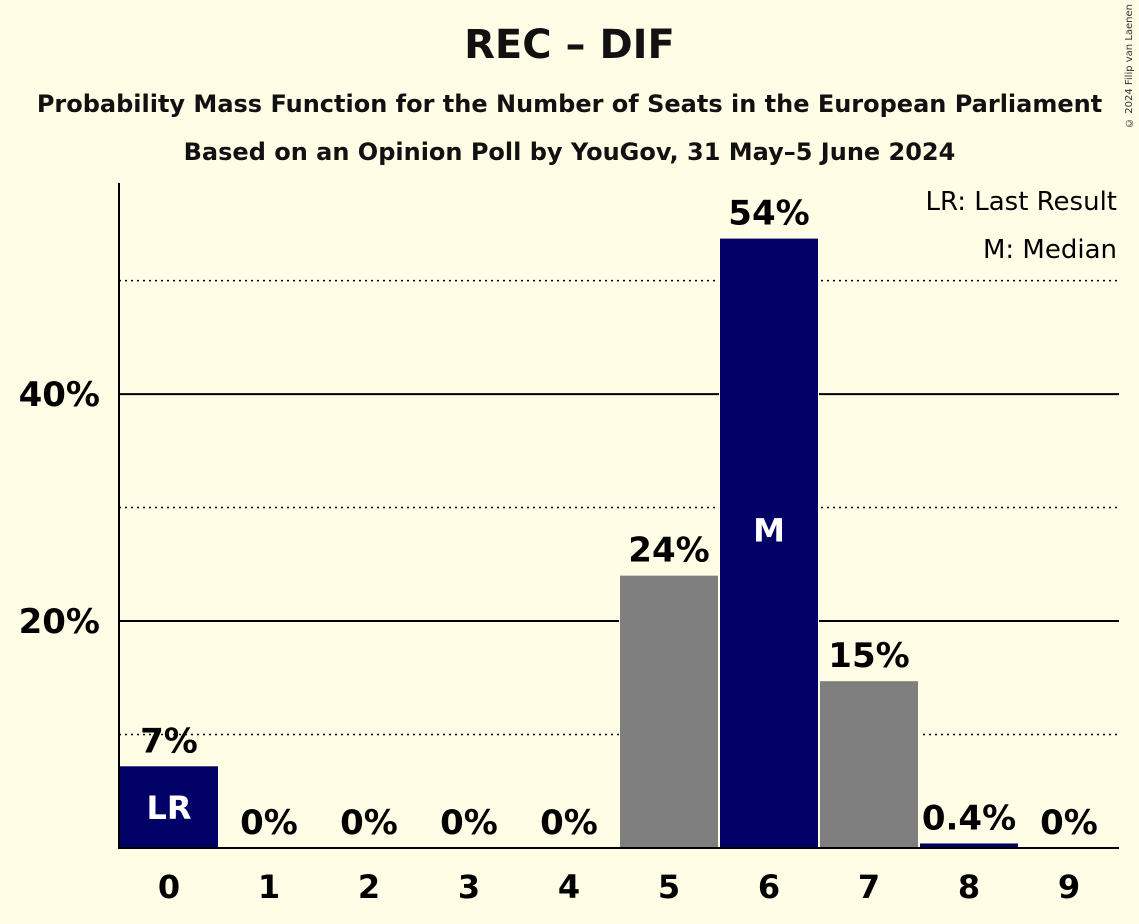 Image resolution: width=1139 pixels, height=924 pixels. What do you see at coordinates (768, 214) in the screenshot?
I see `data-label: 54%` at bounding box center [768, 214].